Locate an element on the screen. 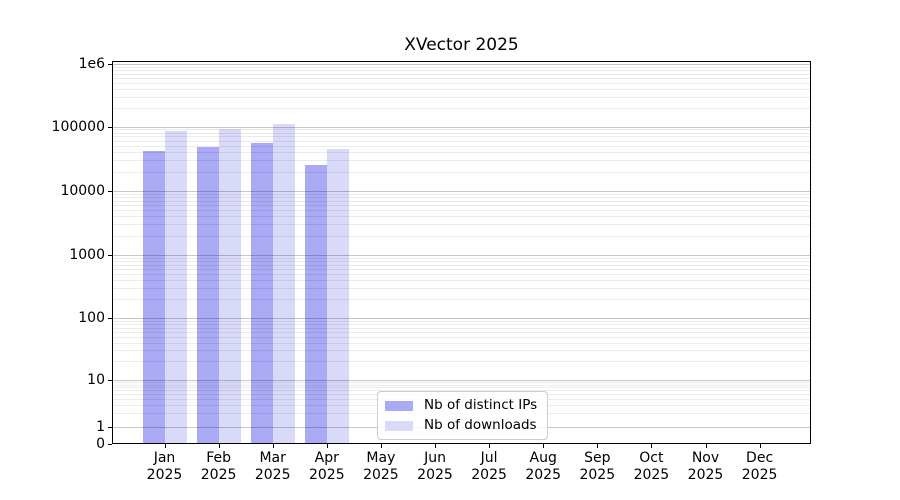 This screenshot has width=900, height=500. x-label-month: Dec is located at coordinates (760, 458).